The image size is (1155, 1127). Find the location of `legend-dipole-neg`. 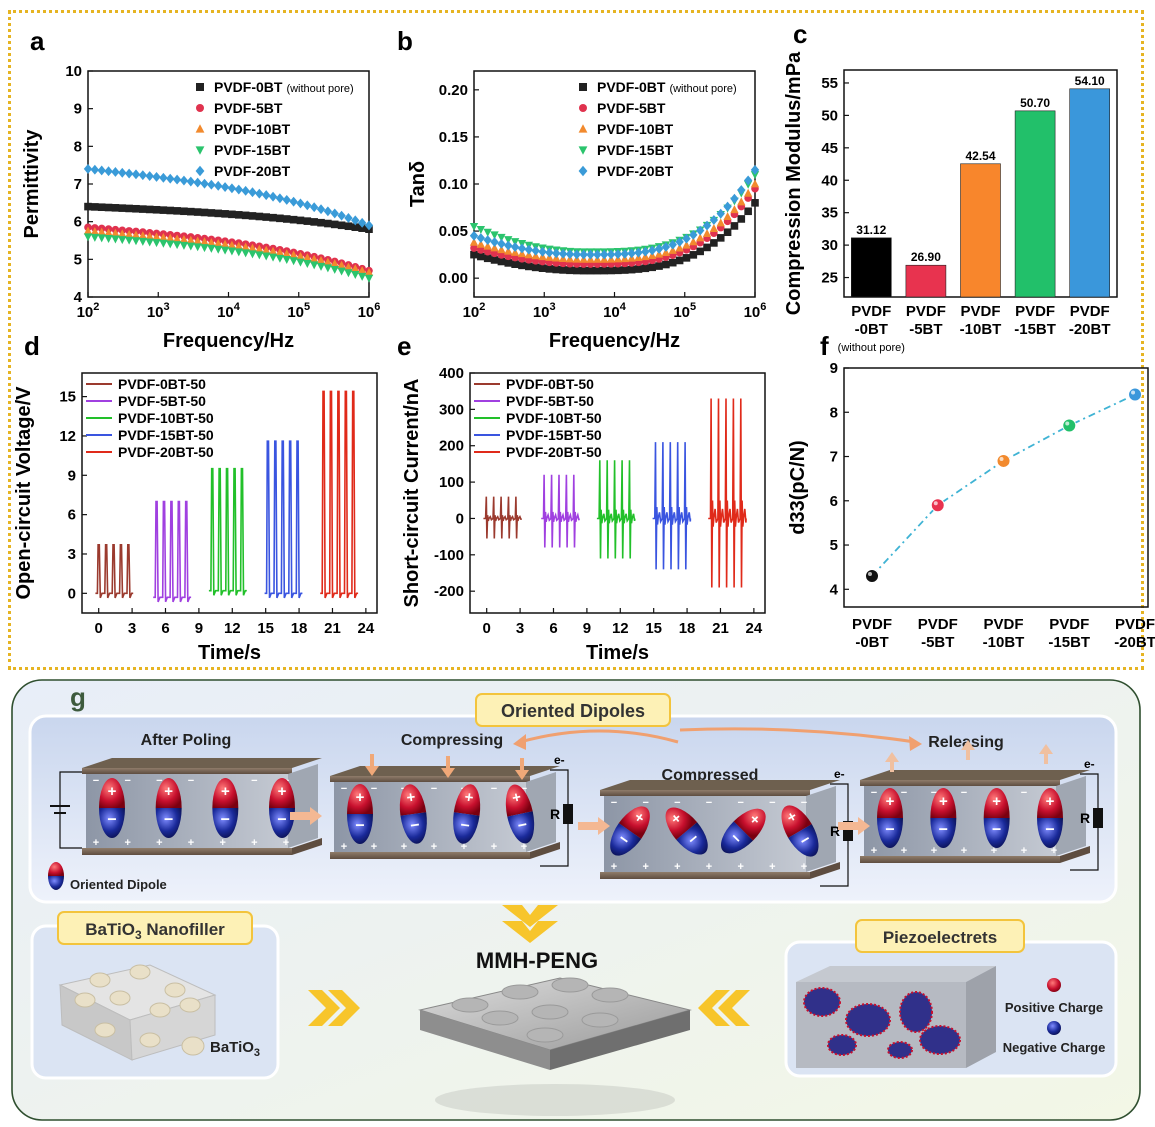

legend-dipole-neg is located at coordinates (56, 883).